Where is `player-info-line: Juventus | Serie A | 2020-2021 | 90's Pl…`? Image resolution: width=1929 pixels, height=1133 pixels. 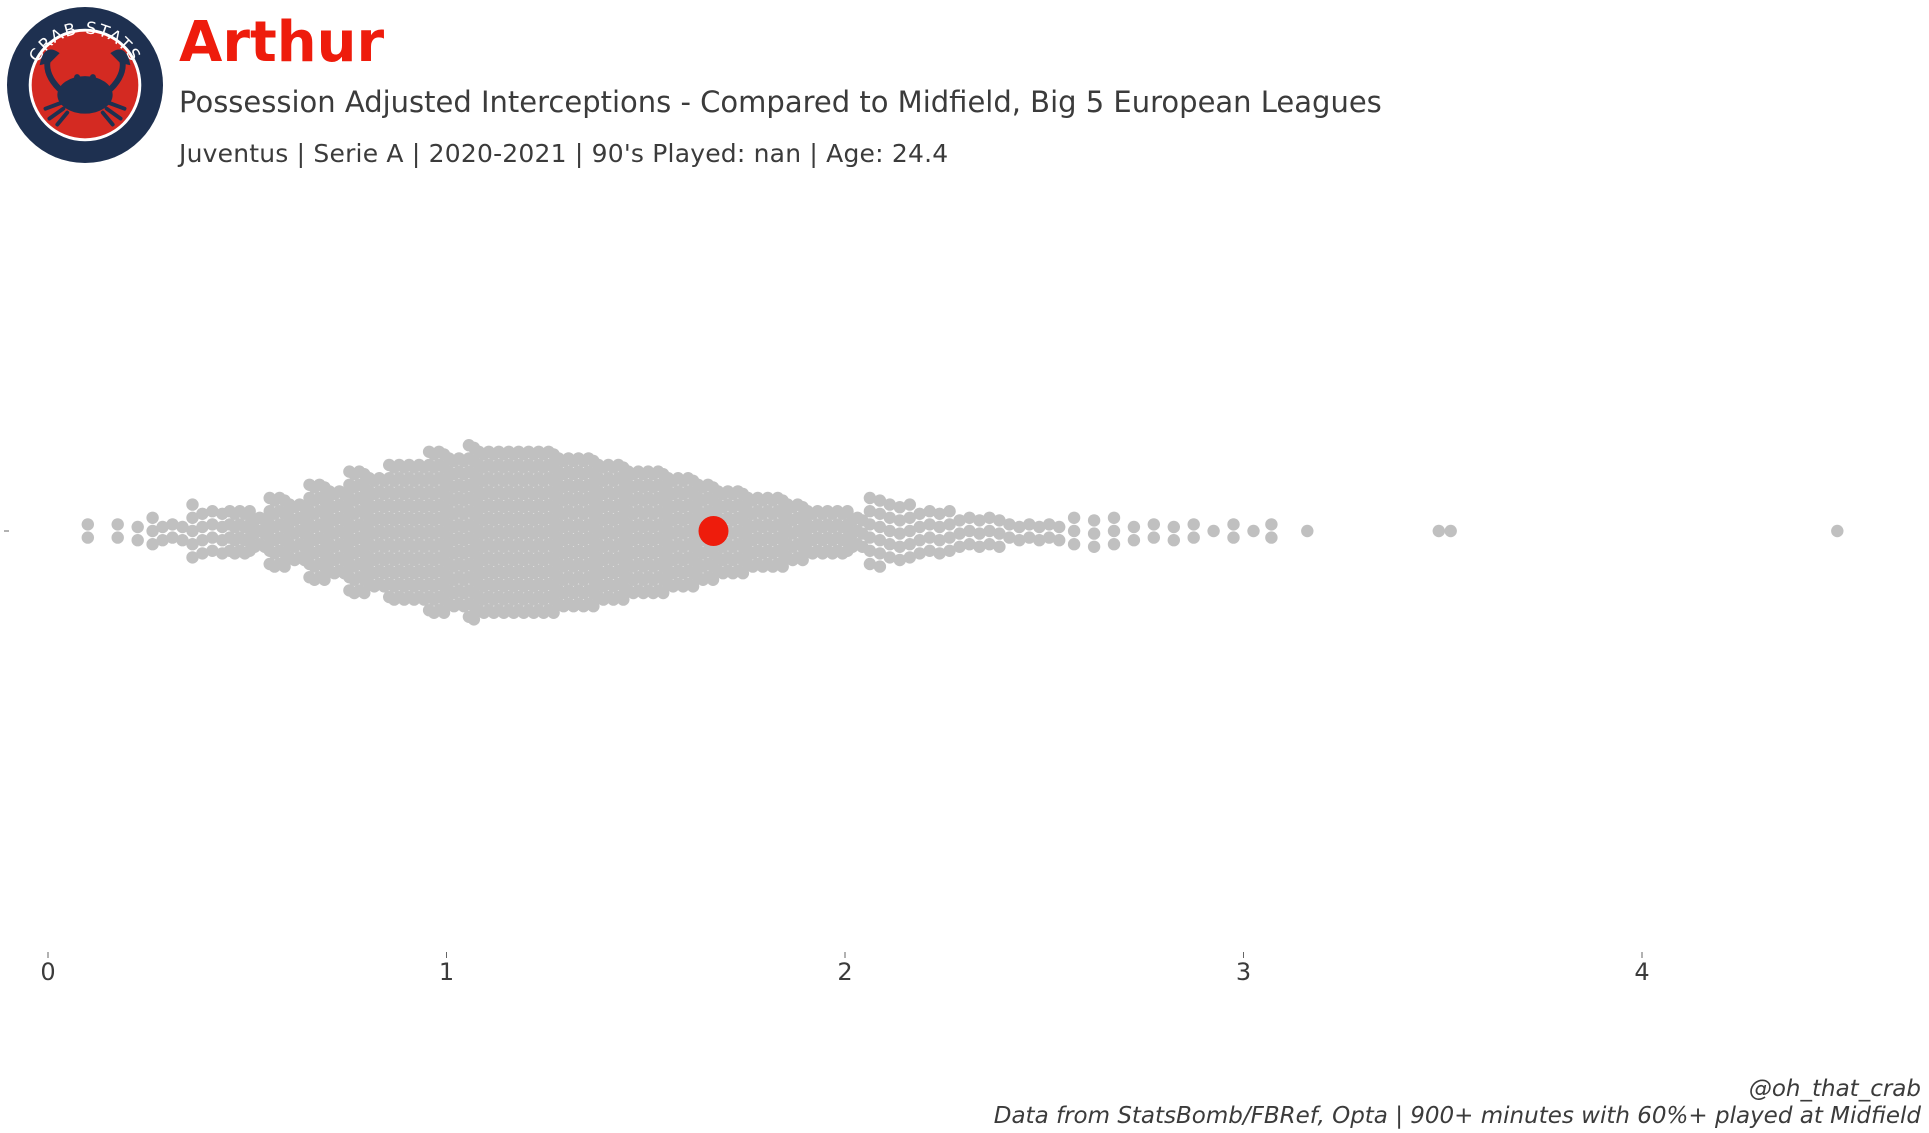
player-info-line: Juventus | Serie A | 2020-2021 | 90's Pl… is located at coordinates (564, 153).